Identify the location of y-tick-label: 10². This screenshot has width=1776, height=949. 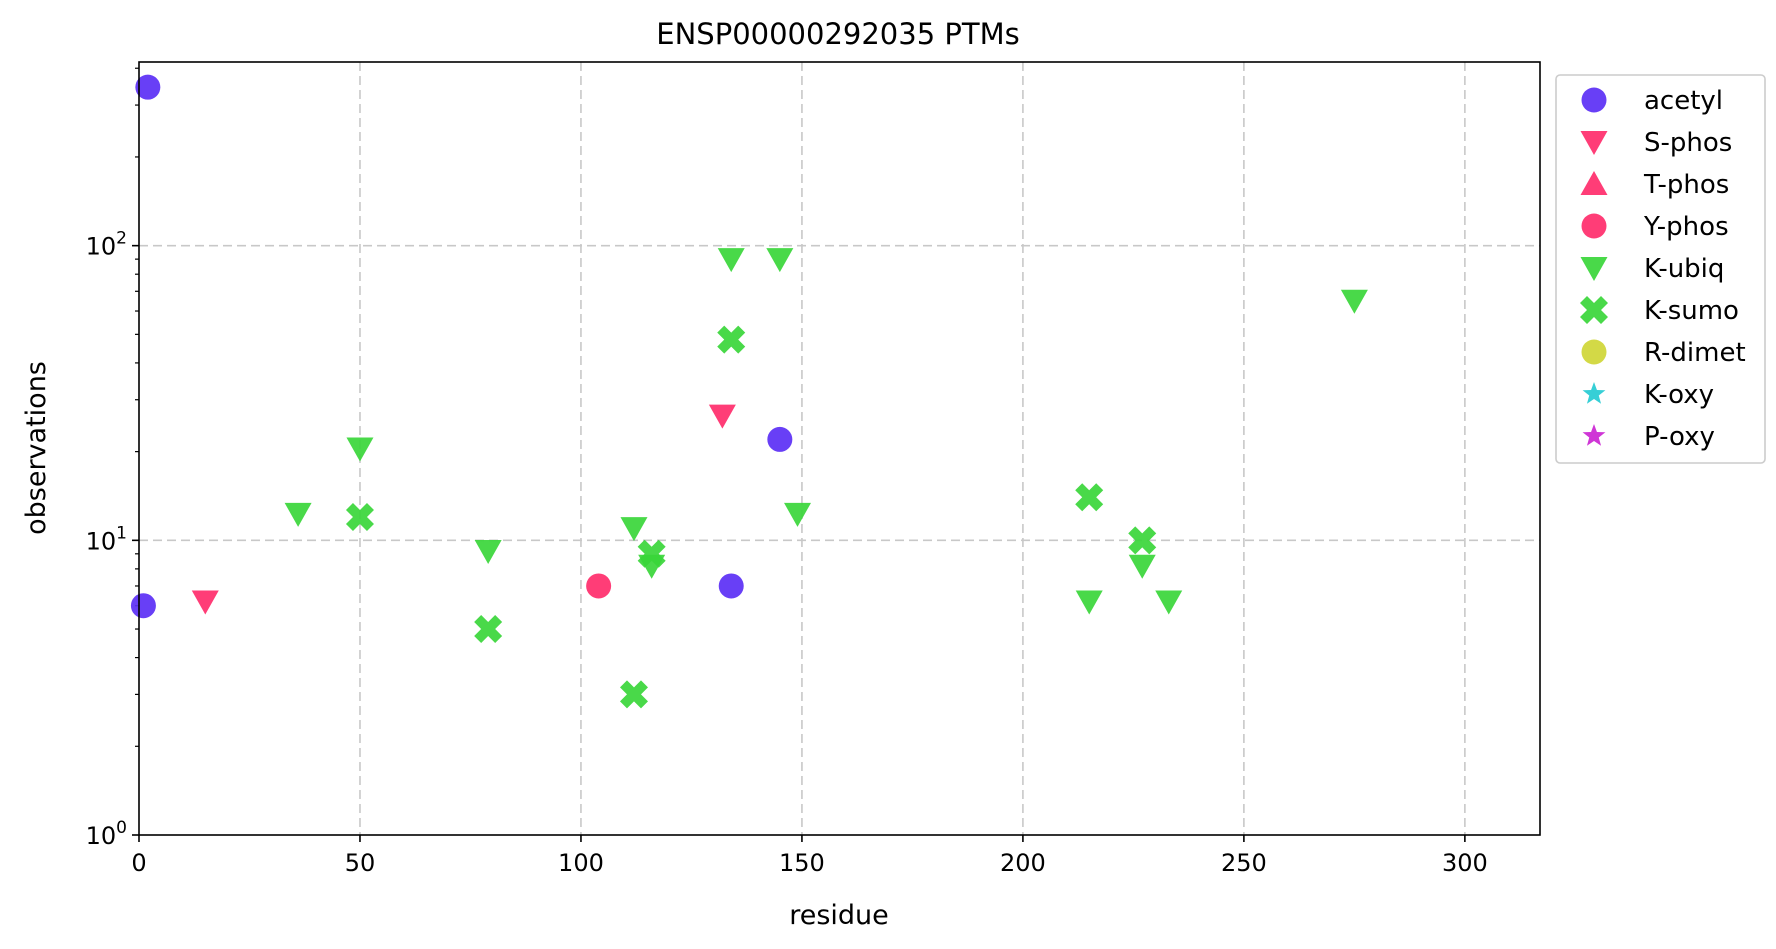
(106, 245).